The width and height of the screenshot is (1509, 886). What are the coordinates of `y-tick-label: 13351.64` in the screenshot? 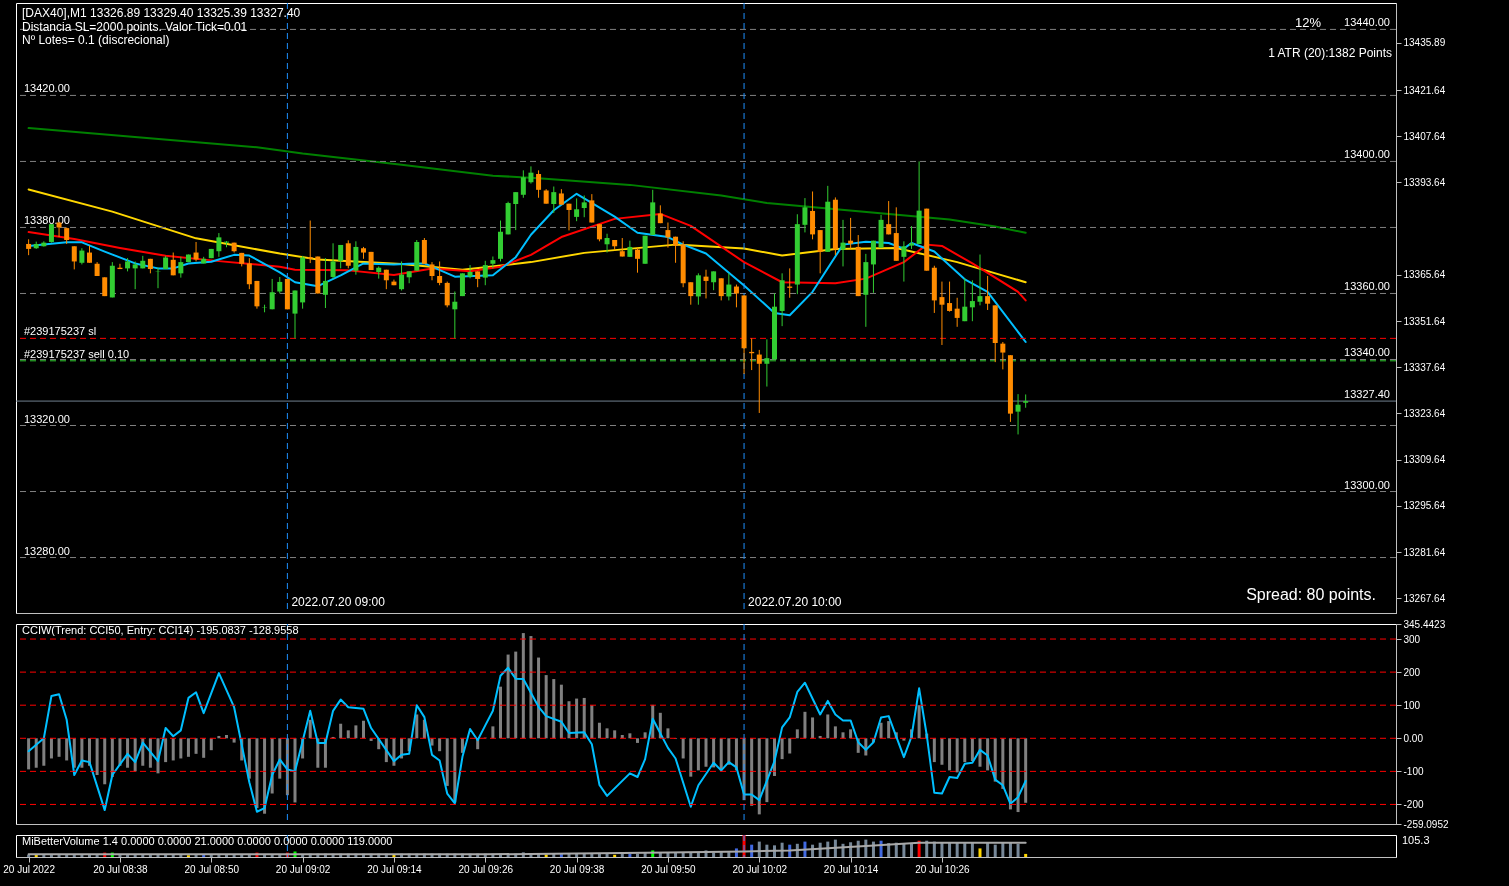 It's located at (1424, 321).